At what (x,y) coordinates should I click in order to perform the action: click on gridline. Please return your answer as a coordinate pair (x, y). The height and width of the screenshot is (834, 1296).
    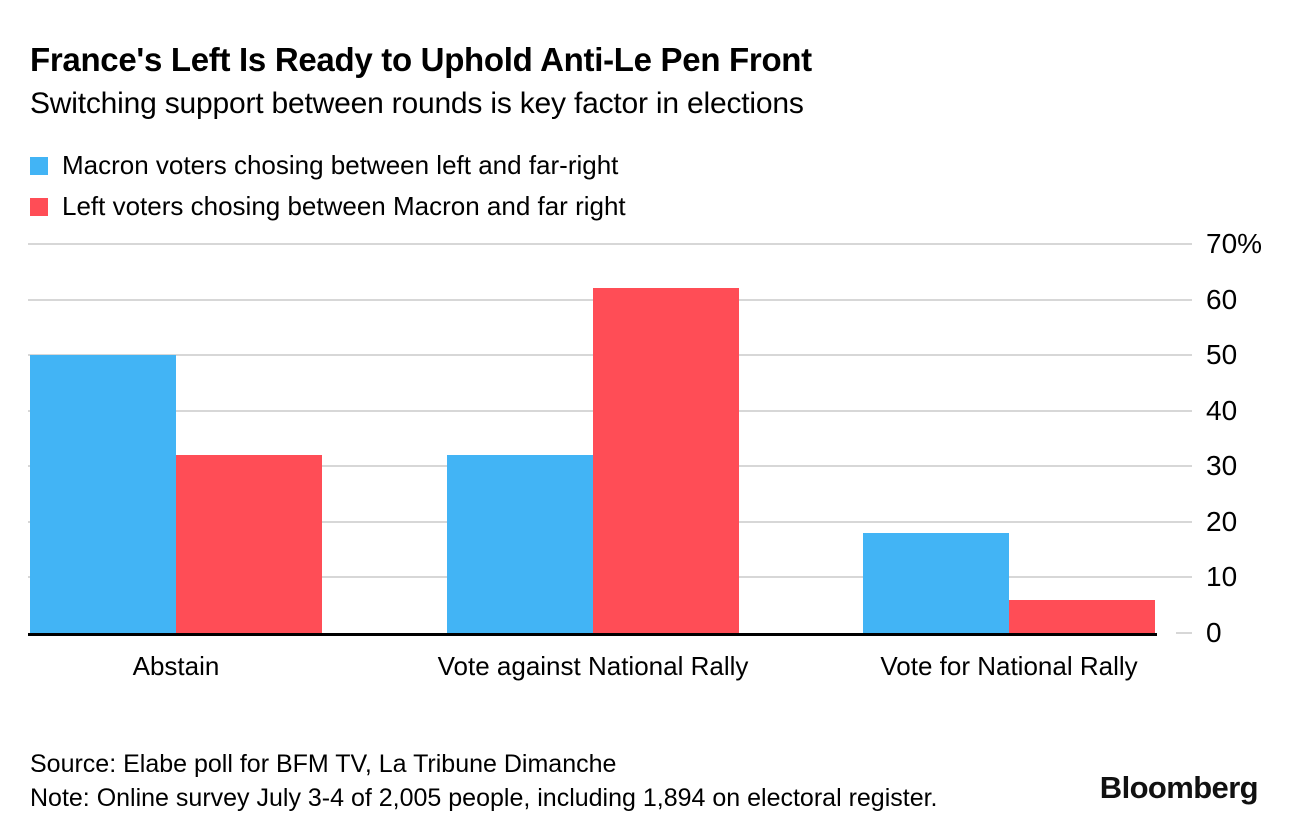
    Looking at the image, I should click on (610, 244).